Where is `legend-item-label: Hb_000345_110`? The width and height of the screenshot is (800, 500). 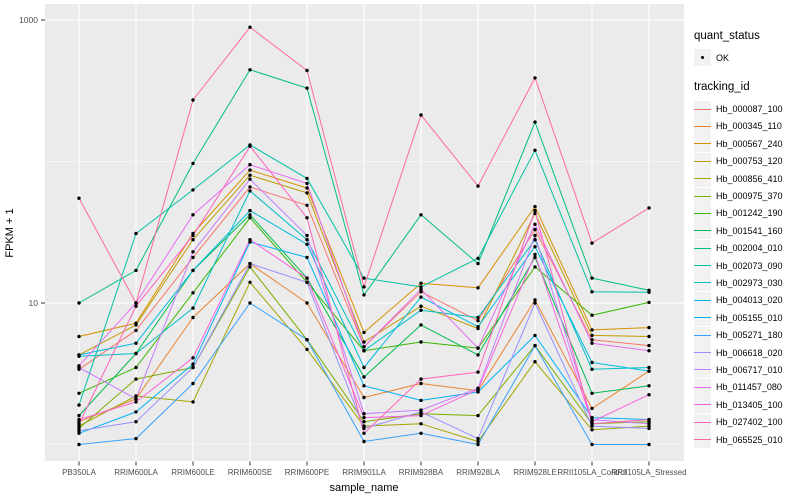
legend-item-label: Hb_000345_110 is located at coordinates (749, 126).